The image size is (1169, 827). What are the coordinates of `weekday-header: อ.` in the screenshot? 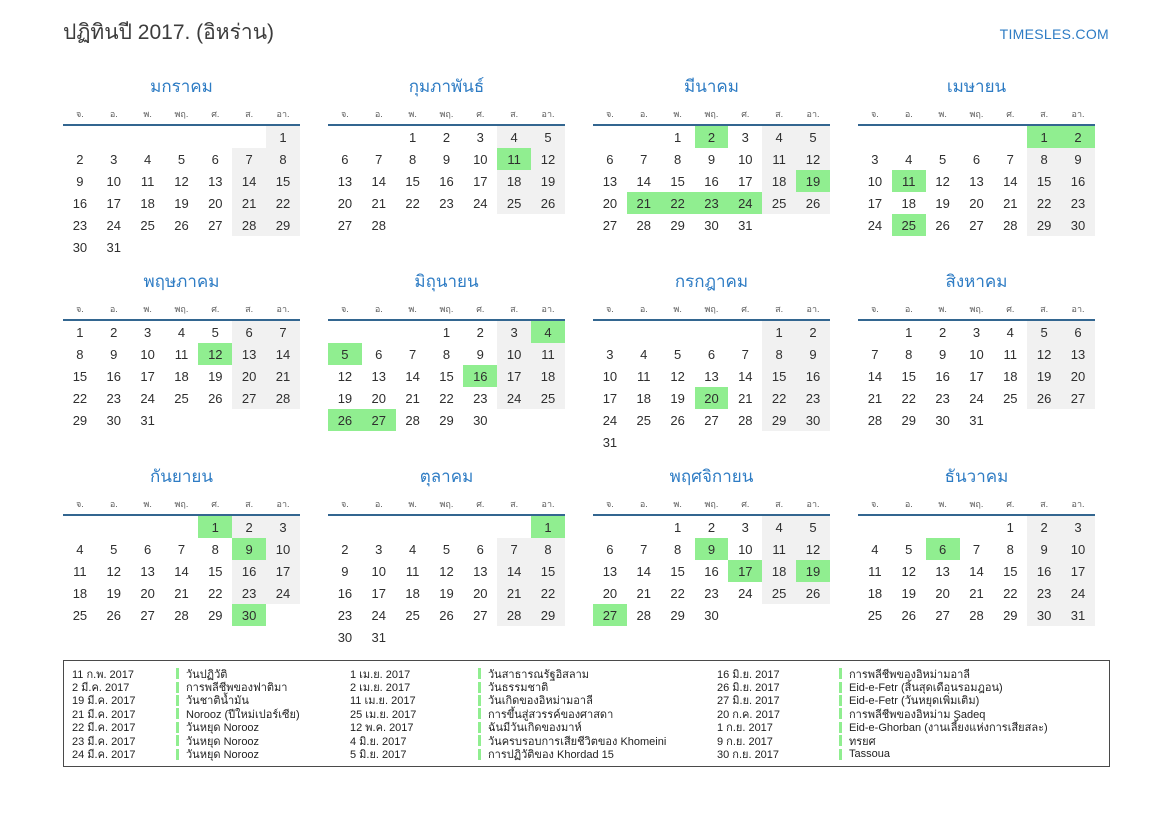 It's located at (643, 311).